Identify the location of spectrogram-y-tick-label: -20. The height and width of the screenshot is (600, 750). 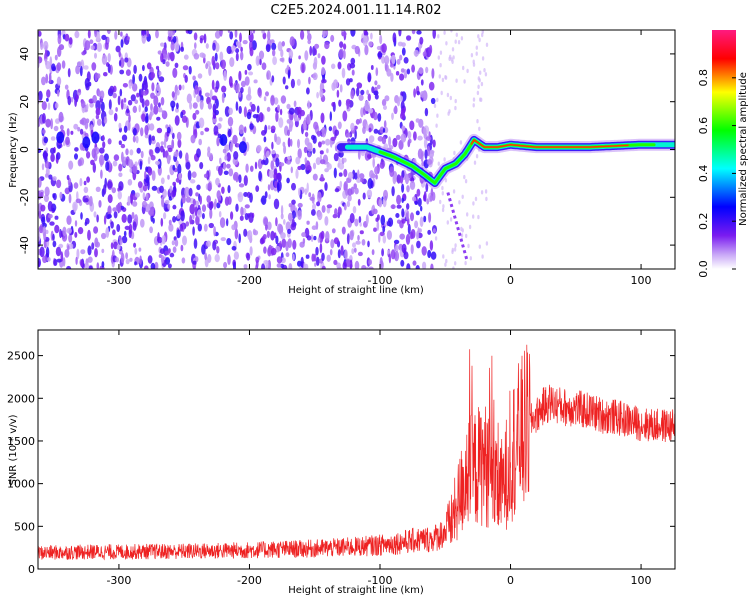
(24, 197).